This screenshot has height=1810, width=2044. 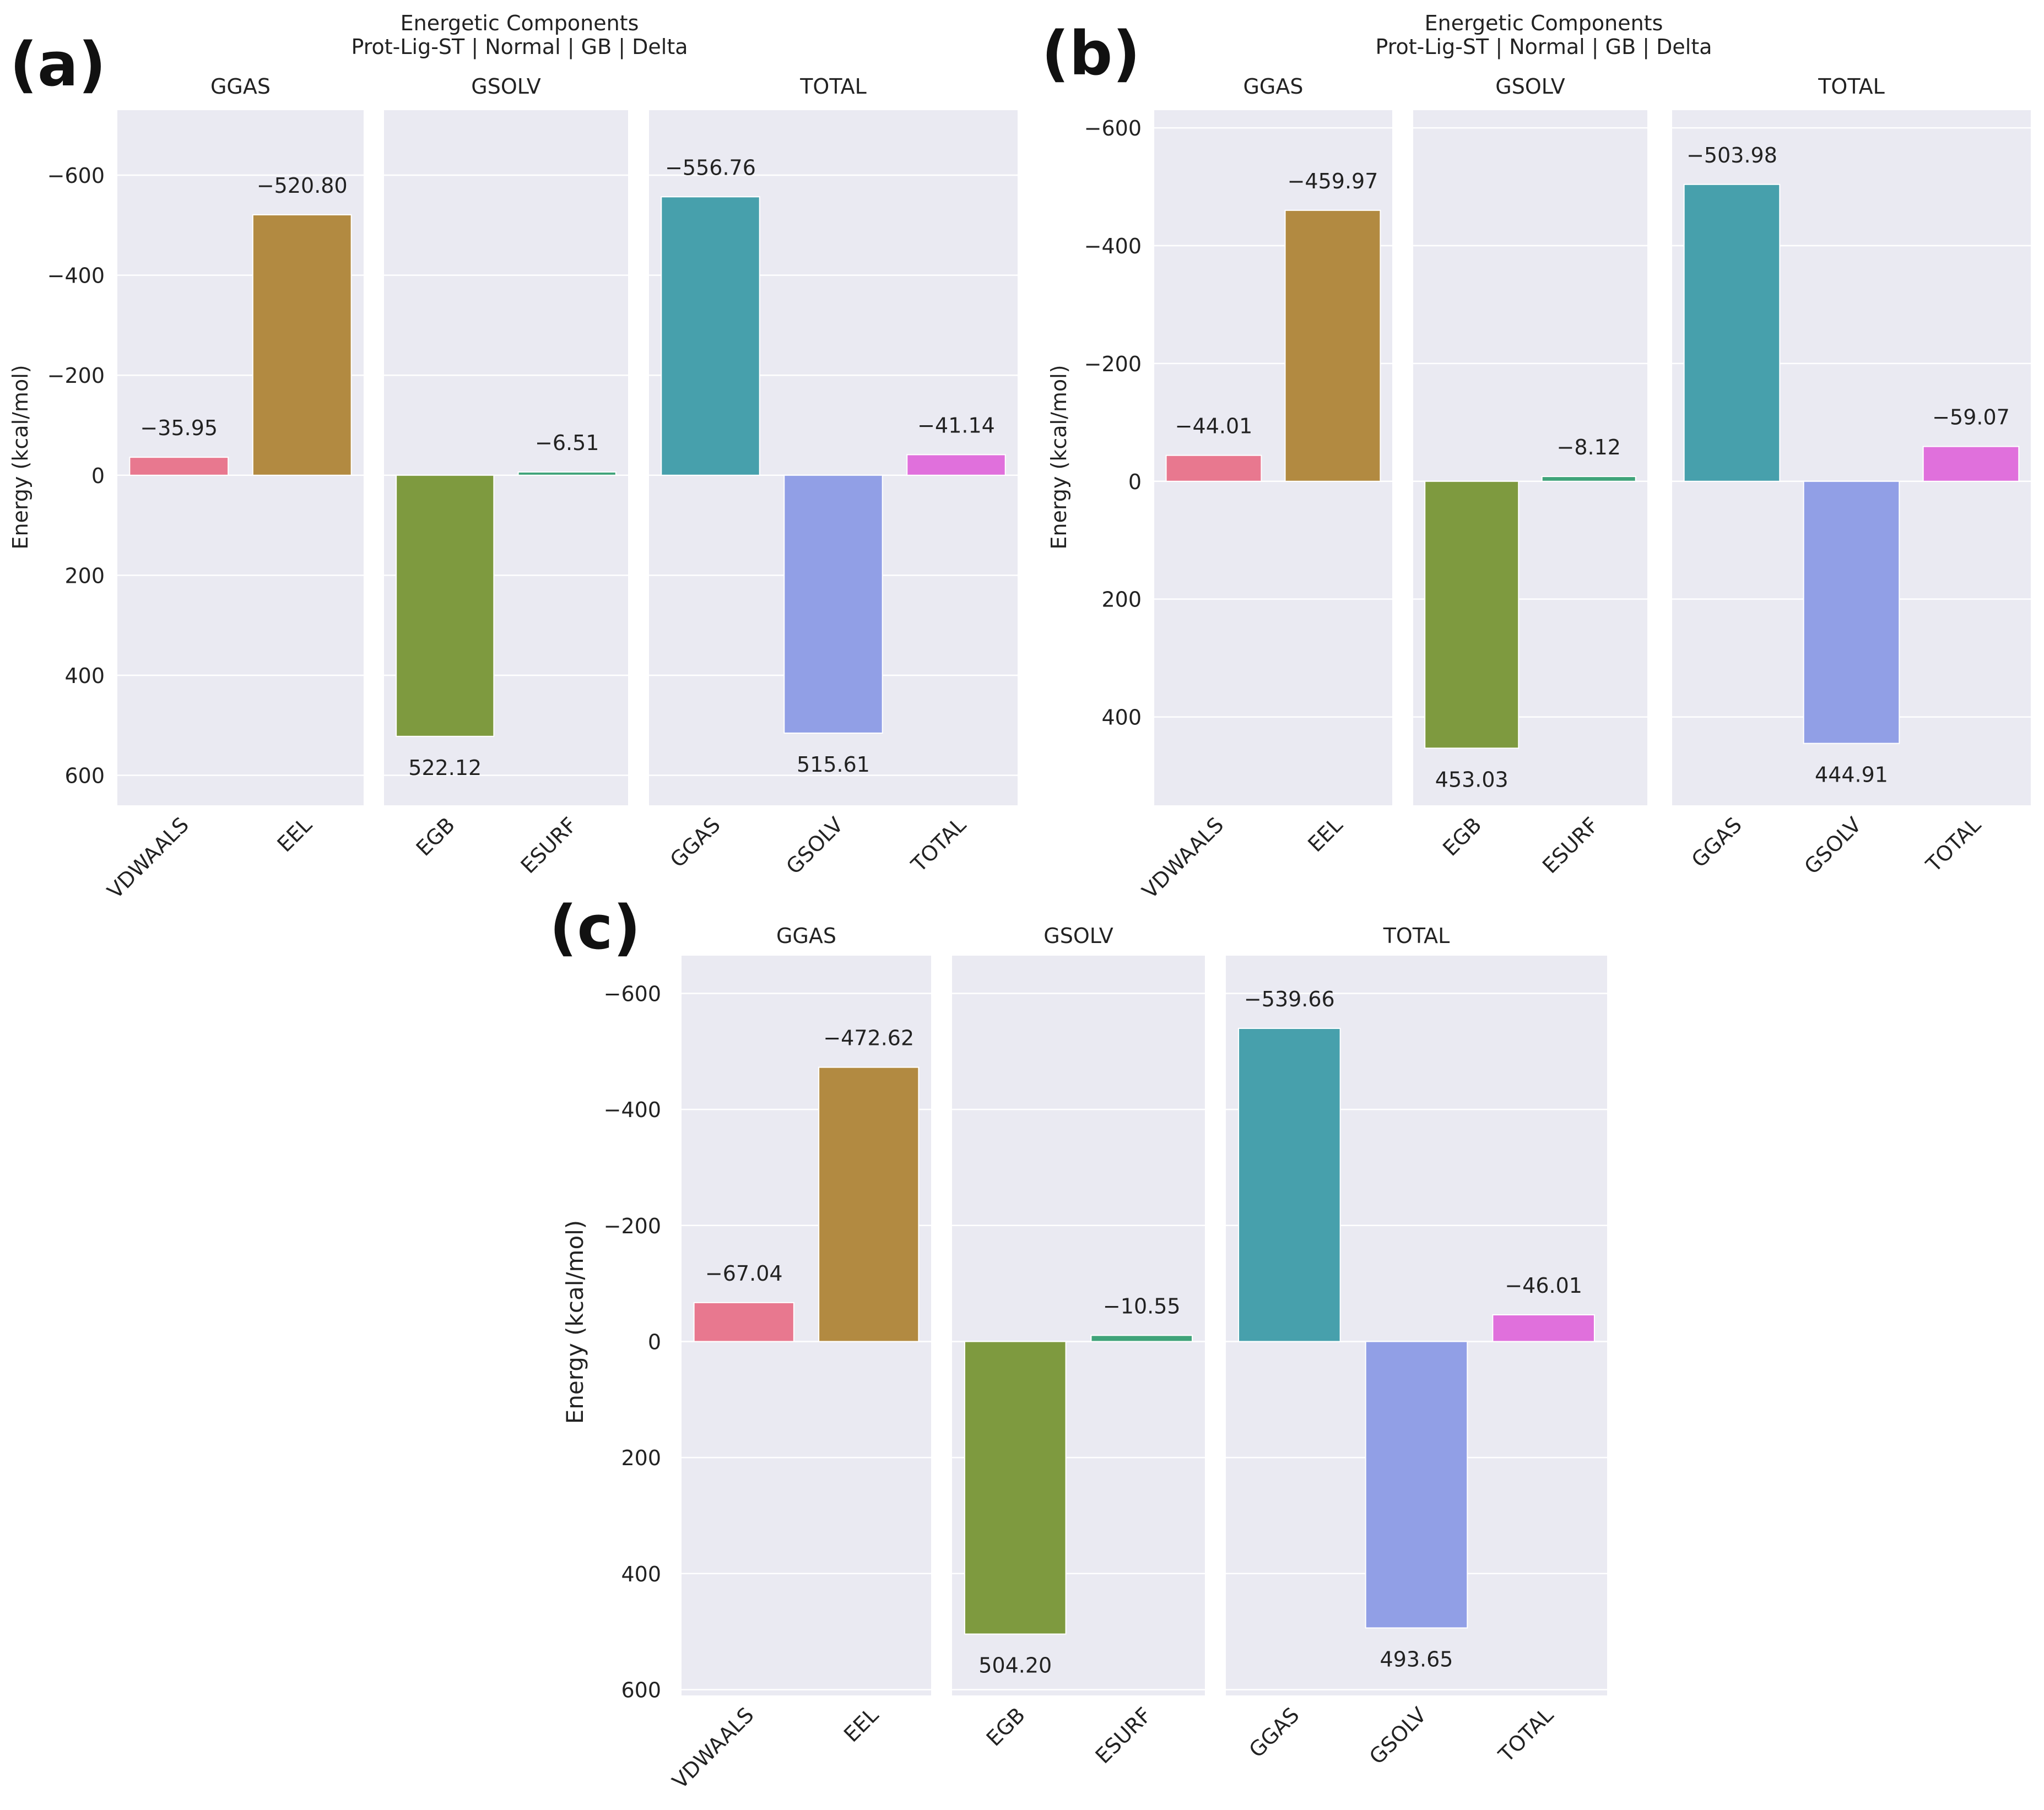 What do you see at coordinates (506, 476) in the screenshot?
I see `facet-gsolv: GSOLV 522.12 EGB −6.51 ESURF` at bounding box center [506, 476].